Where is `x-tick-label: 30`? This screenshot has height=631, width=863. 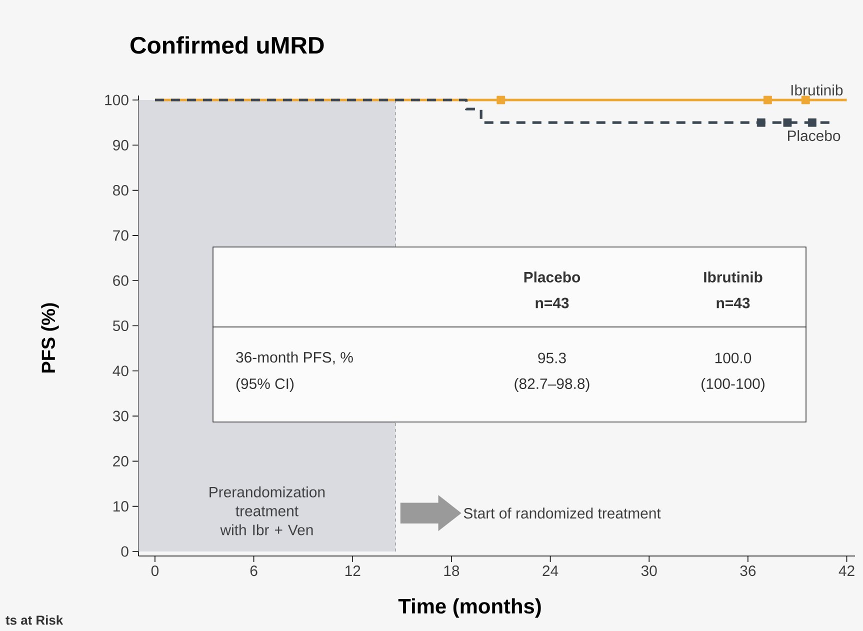 x-tick-label: 30 is located at coordinates (649, 571).